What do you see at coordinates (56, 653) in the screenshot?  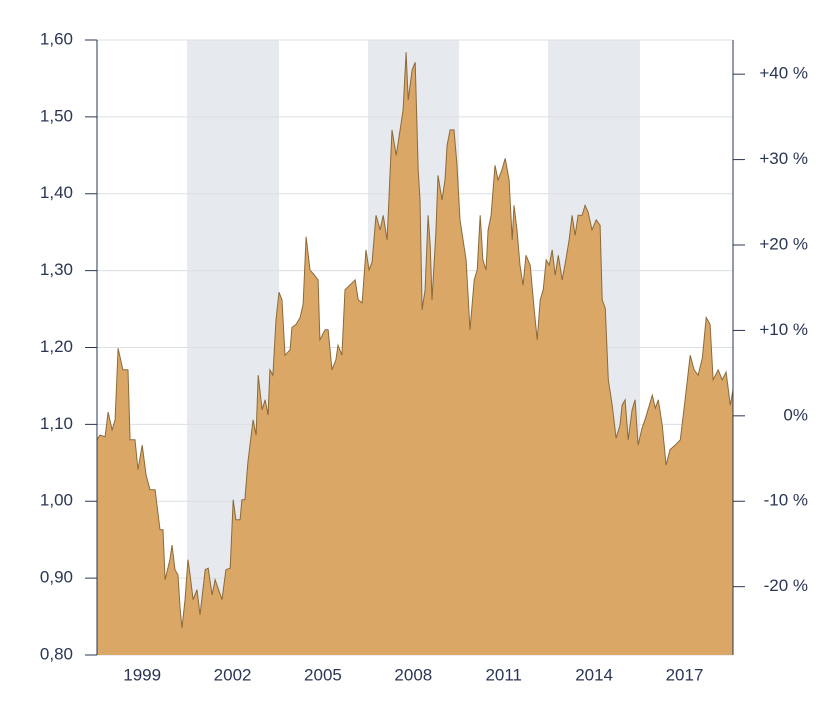 I see `y-tick-label: 0,80` at bounding box center [56, 653].